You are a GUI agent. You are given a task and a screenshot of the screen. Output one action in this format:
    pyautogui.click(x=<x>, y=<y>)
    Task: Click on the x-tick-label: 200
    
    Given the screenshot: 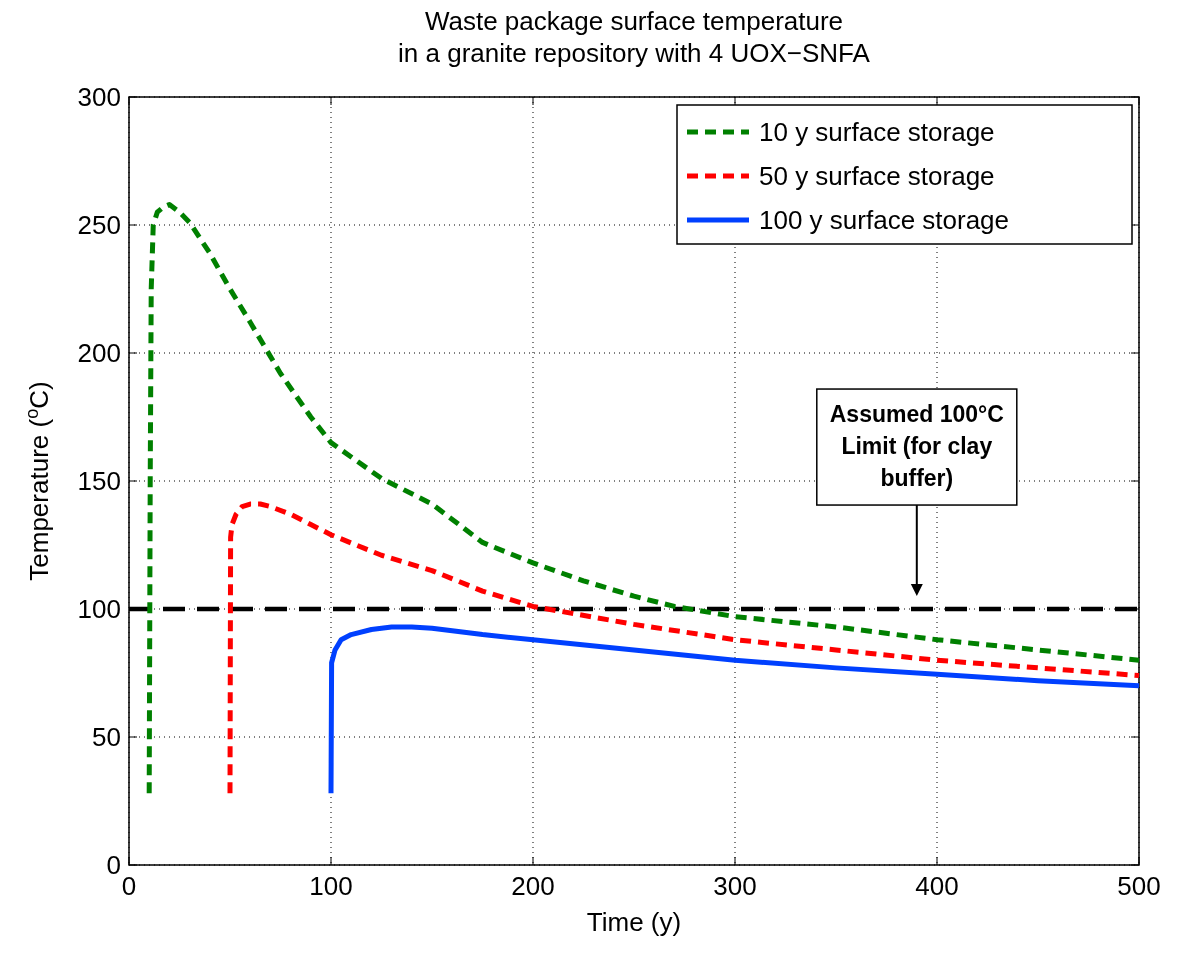 What is the action you would take?
    pyautogui.click(x=533, y=886)
    